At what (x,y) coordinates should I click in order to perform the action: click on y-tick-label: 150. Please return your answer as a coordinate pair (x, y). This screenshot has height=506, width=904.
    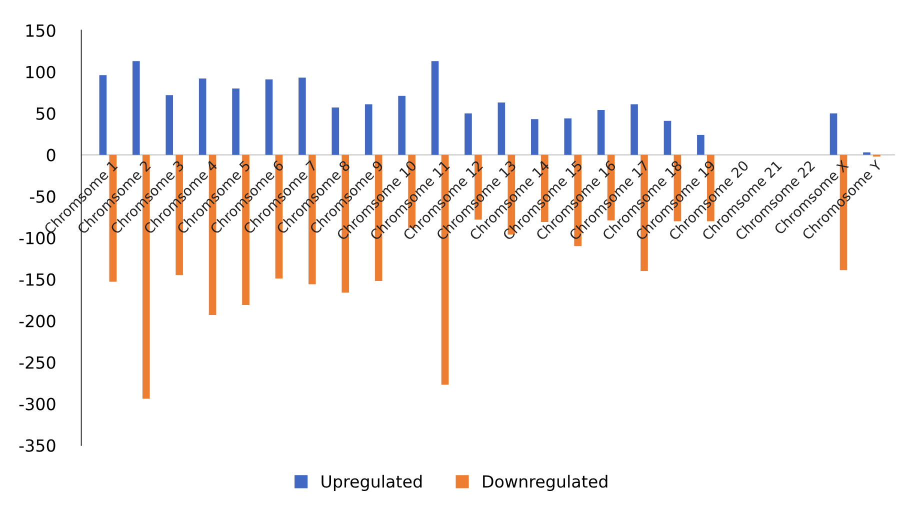
    Looking at the image, I should click on (41, 30).